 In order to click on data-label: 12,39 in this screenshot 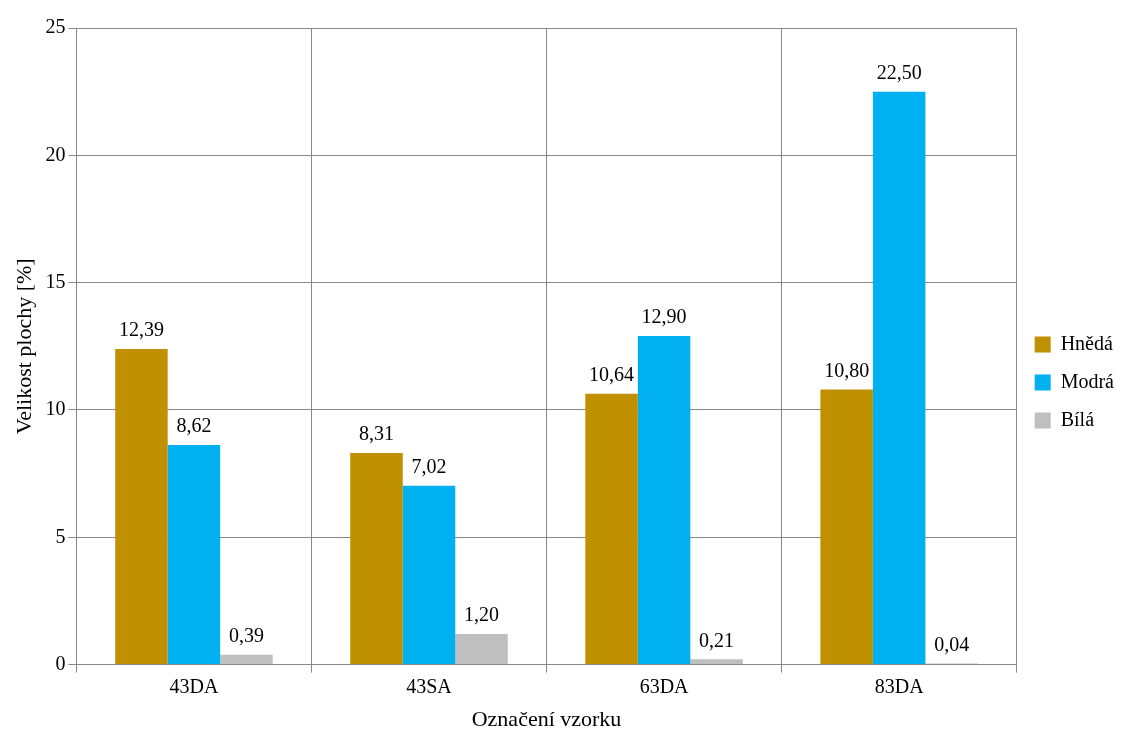, I will do `click(141, 329)`.